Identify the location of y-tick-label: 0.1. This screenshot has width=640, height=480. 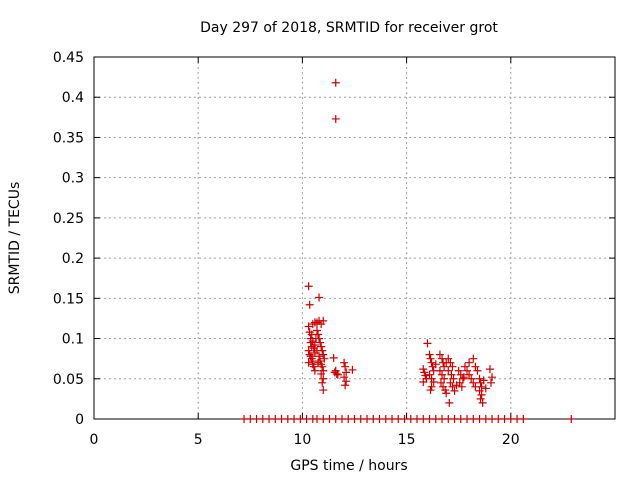
(73, 340).